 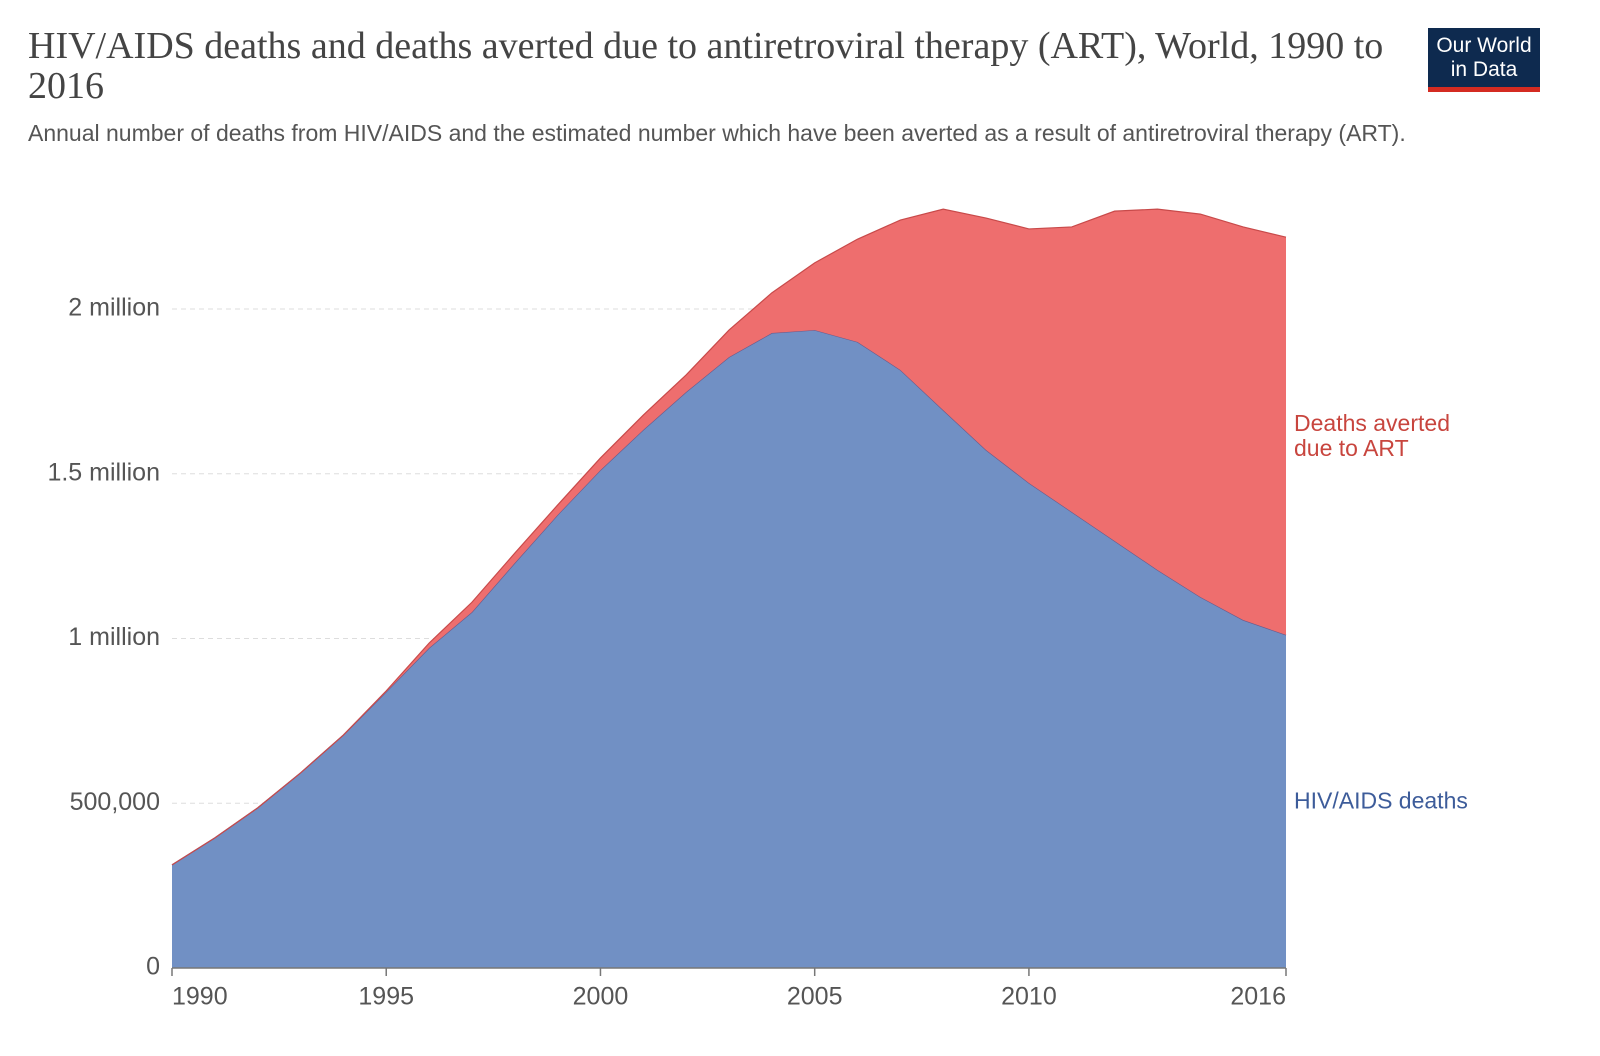 I want to click on logo: Our World in Data, so click(x=1484, y=60).